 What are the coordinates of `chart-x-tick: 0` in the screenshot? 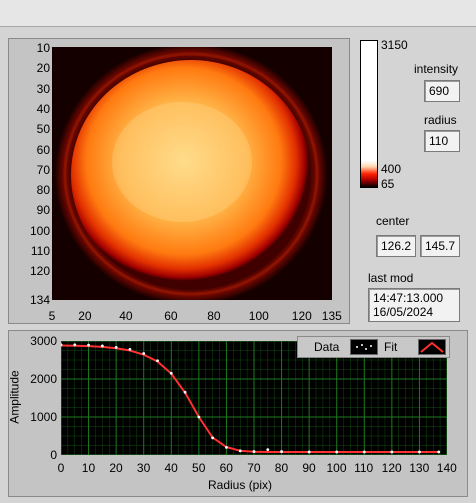 It's located at (61, 468).